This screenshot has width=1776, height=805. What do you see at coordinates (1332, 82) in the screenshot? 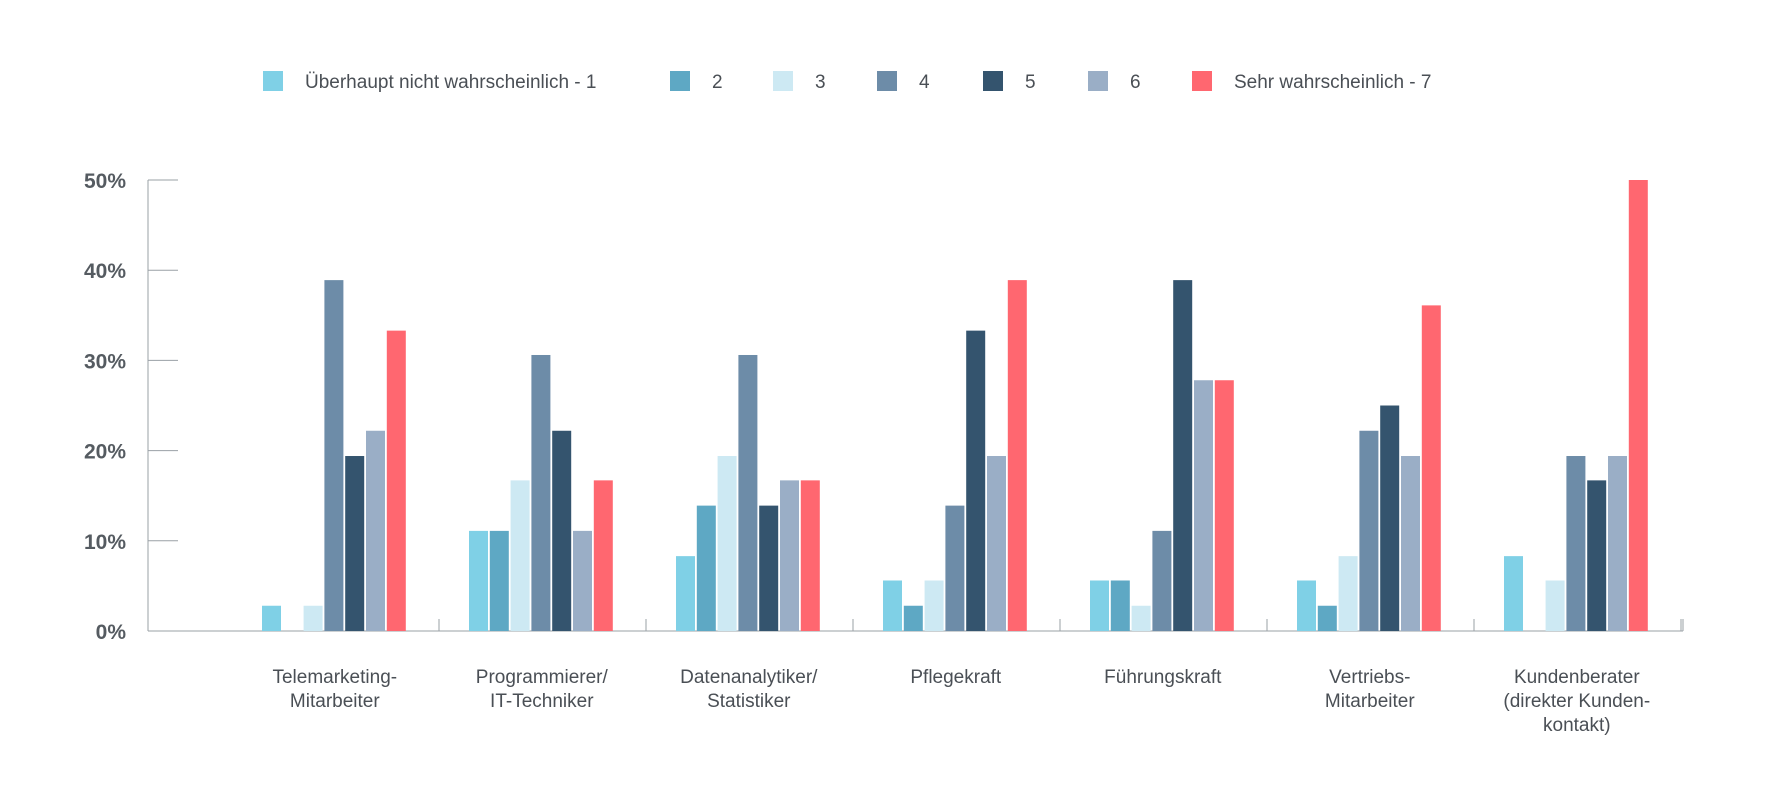
I see `legend-label: Sehr wahrscheinlich - 7` at bounding box center [1332, 82].